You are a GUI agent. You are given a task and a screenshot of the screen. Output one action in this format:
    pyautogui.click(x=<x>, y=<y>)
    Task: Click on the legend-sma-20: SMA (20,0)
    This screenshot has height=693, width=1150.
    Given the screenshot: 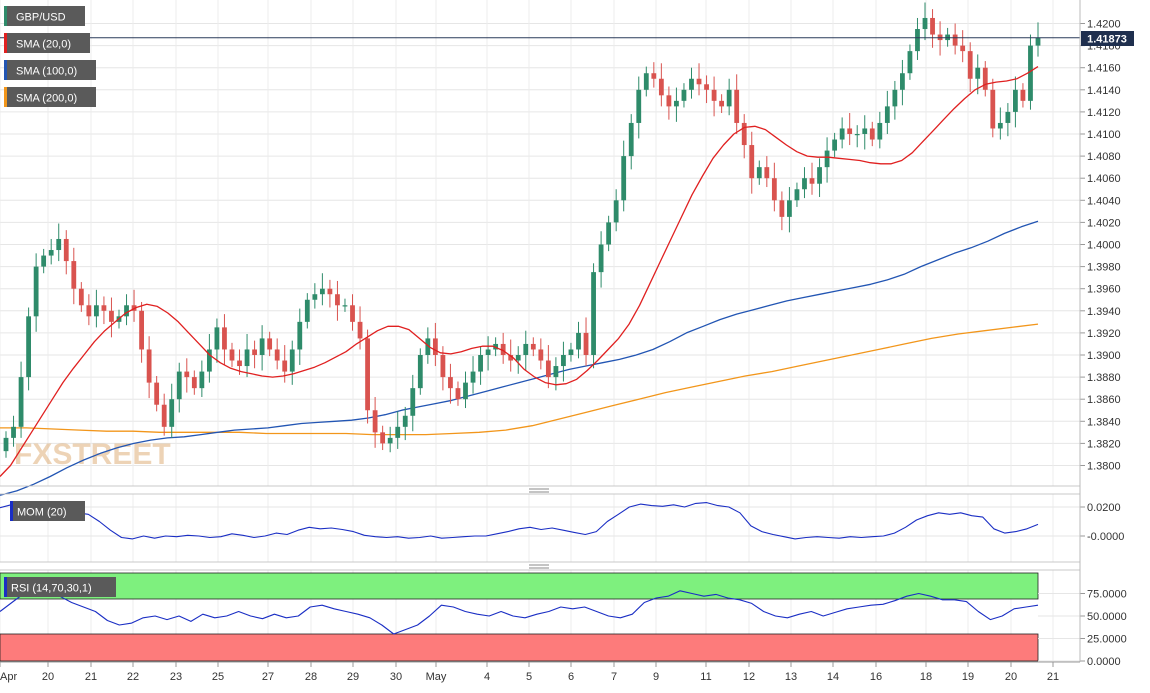 What is the action you would take?
    pyautogui.click(x=47, y=43)
    